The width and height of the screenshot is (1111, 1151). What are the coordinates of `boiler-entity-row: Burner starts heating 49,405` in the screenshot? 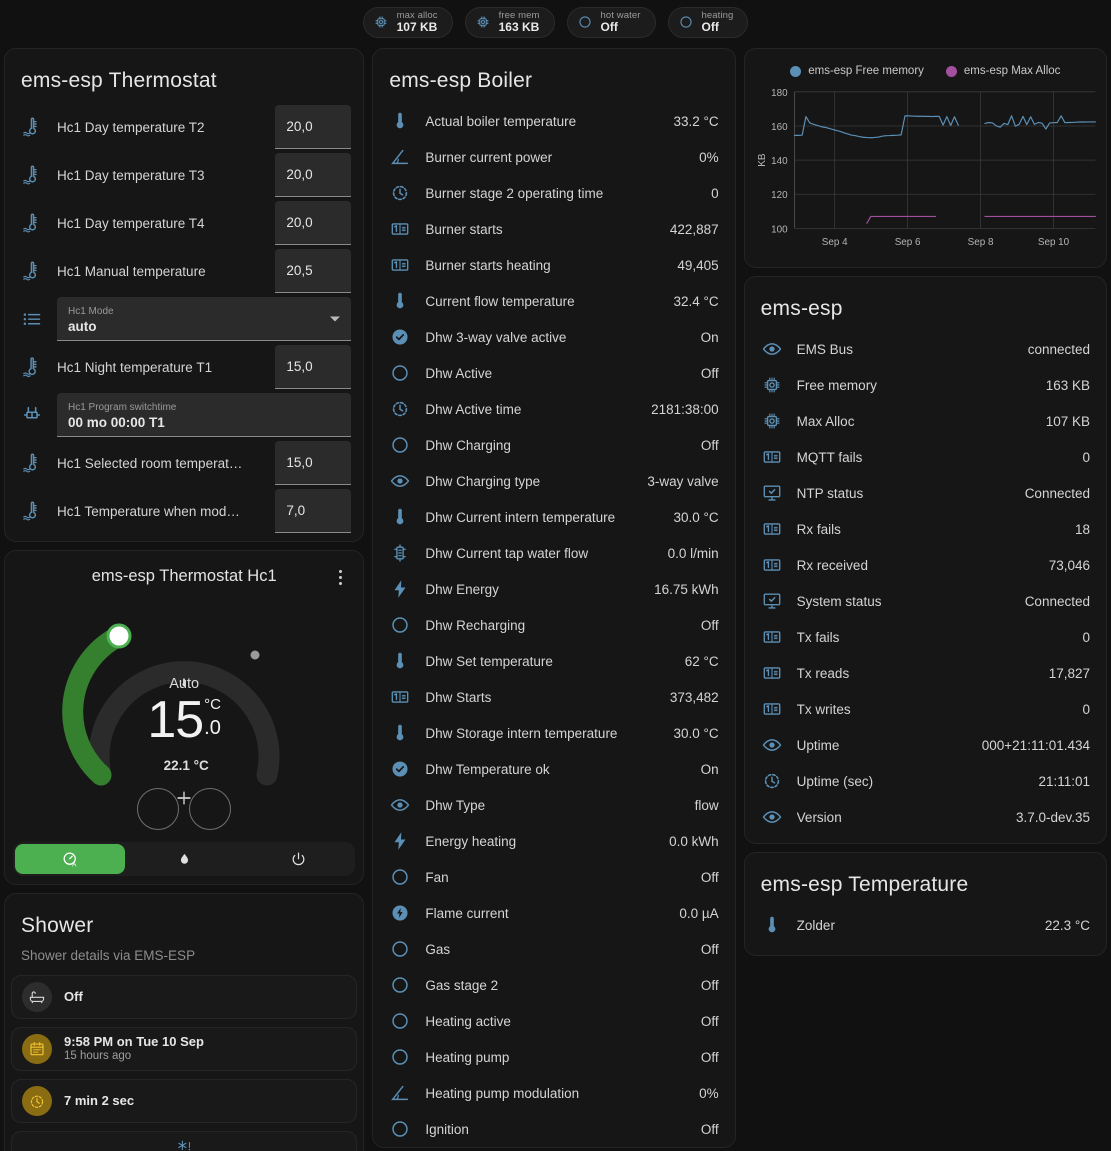 It's located at (553, 265).